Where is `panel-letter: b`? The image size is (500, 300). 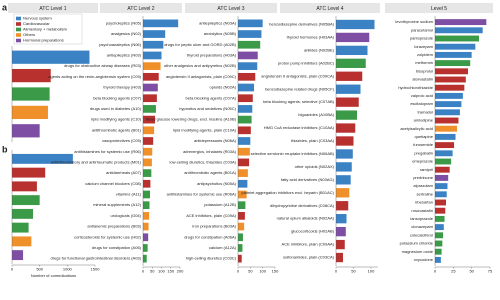 panel-letter: b is located at coordinates (5, 149).